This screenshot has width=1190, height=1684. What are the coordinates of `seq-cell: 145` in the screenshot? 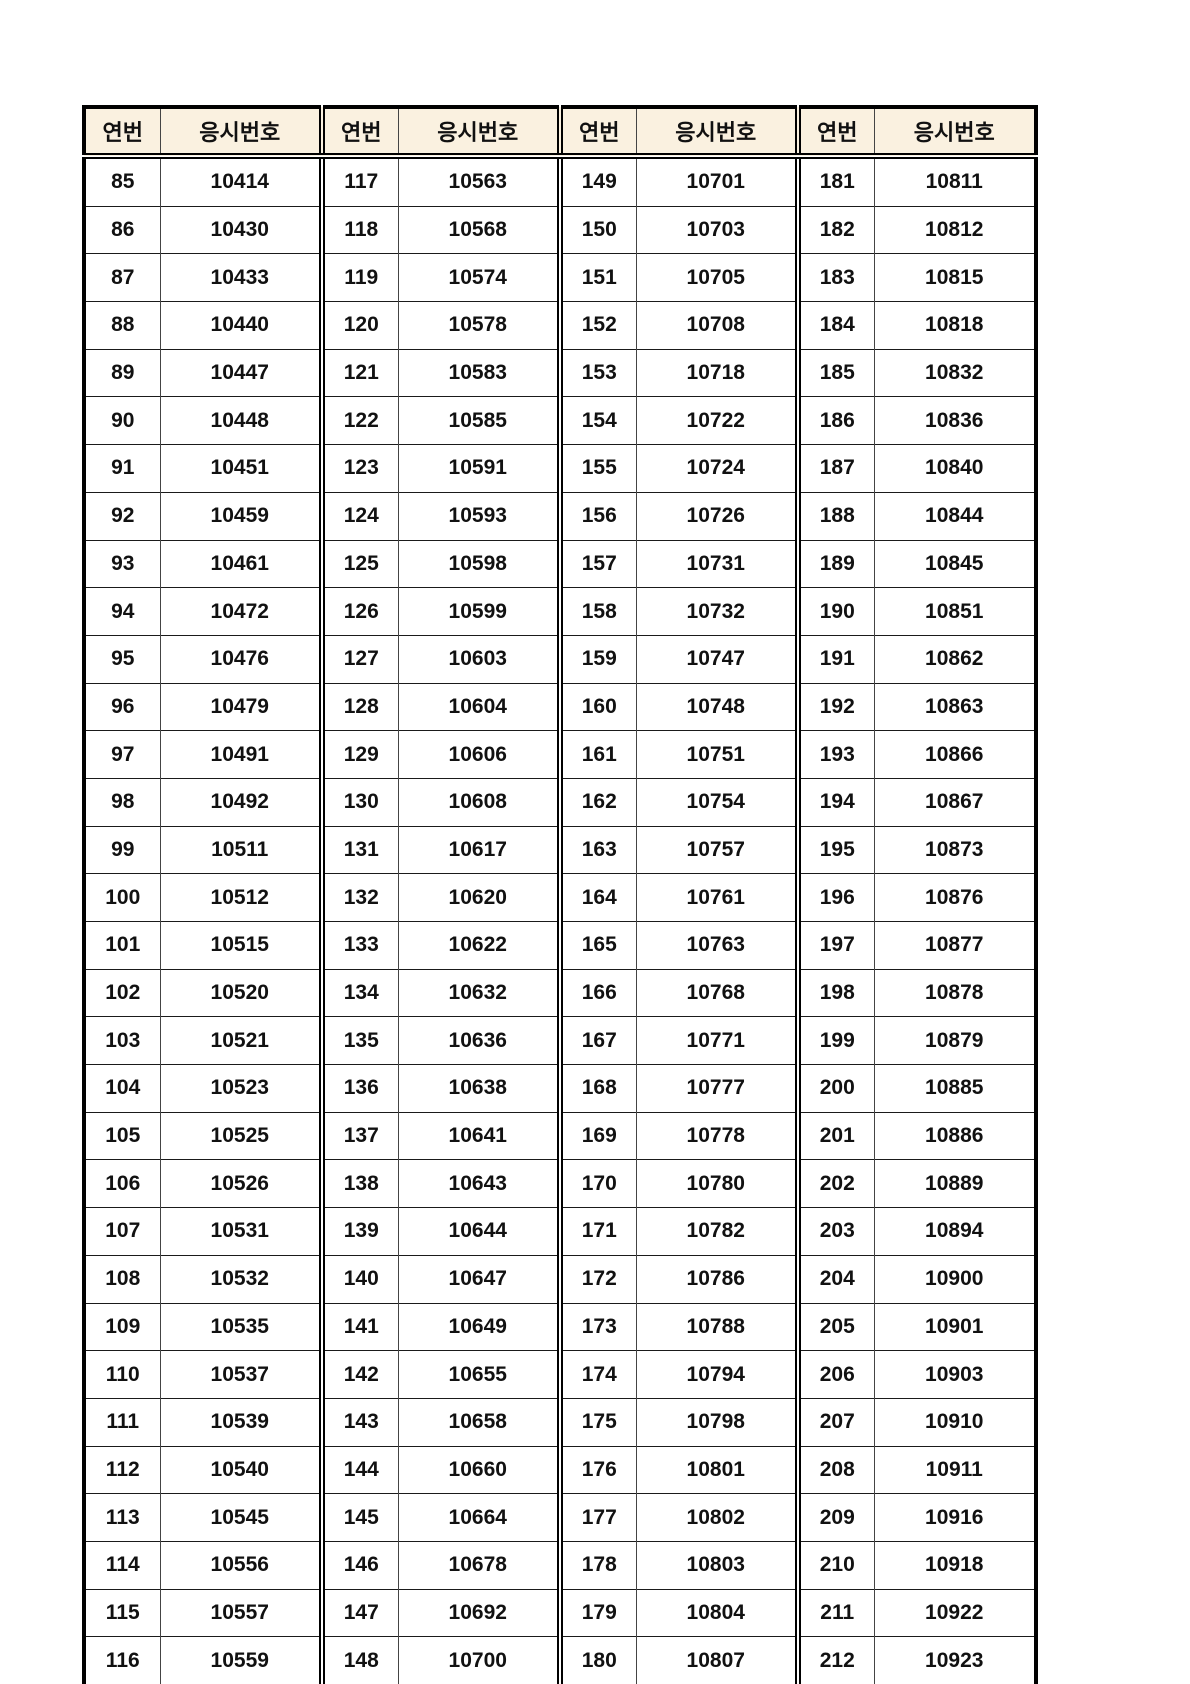 It's located at (358, 1517).